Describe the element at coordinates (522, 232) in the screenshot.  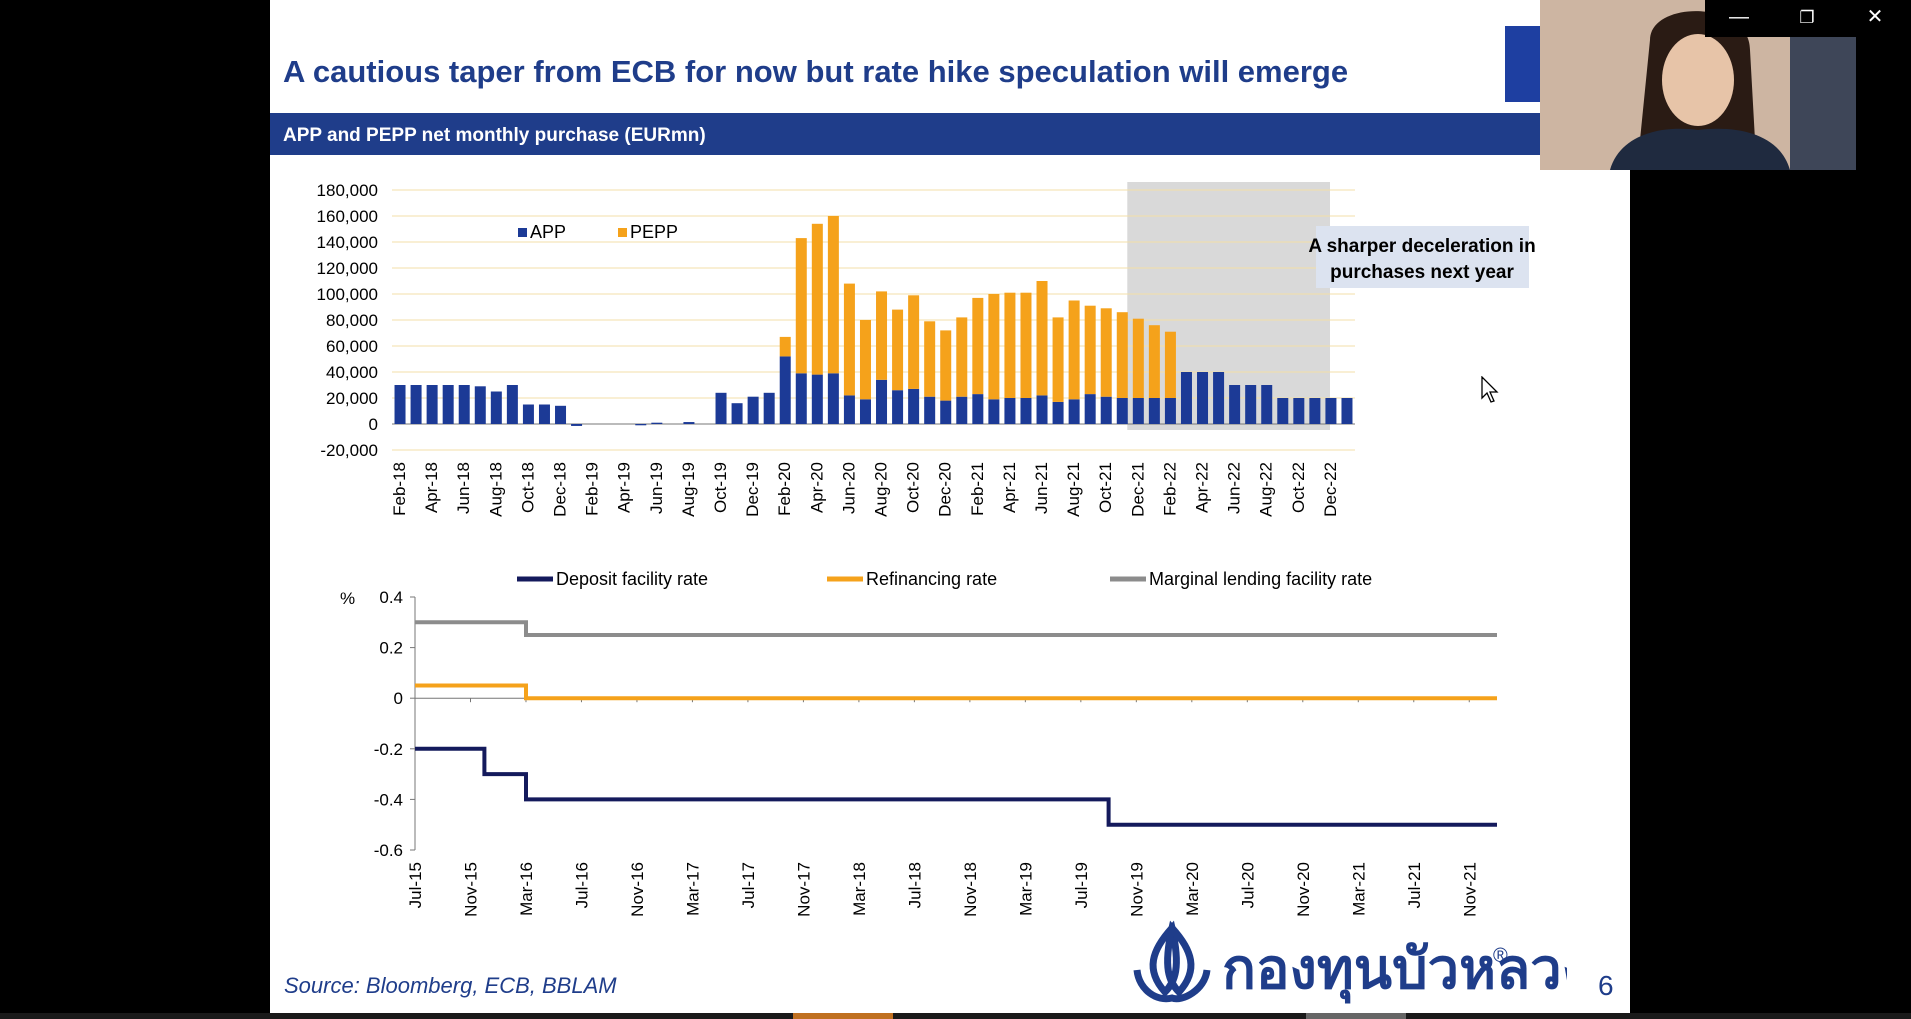
I see `legend-swatch-app` at that location.